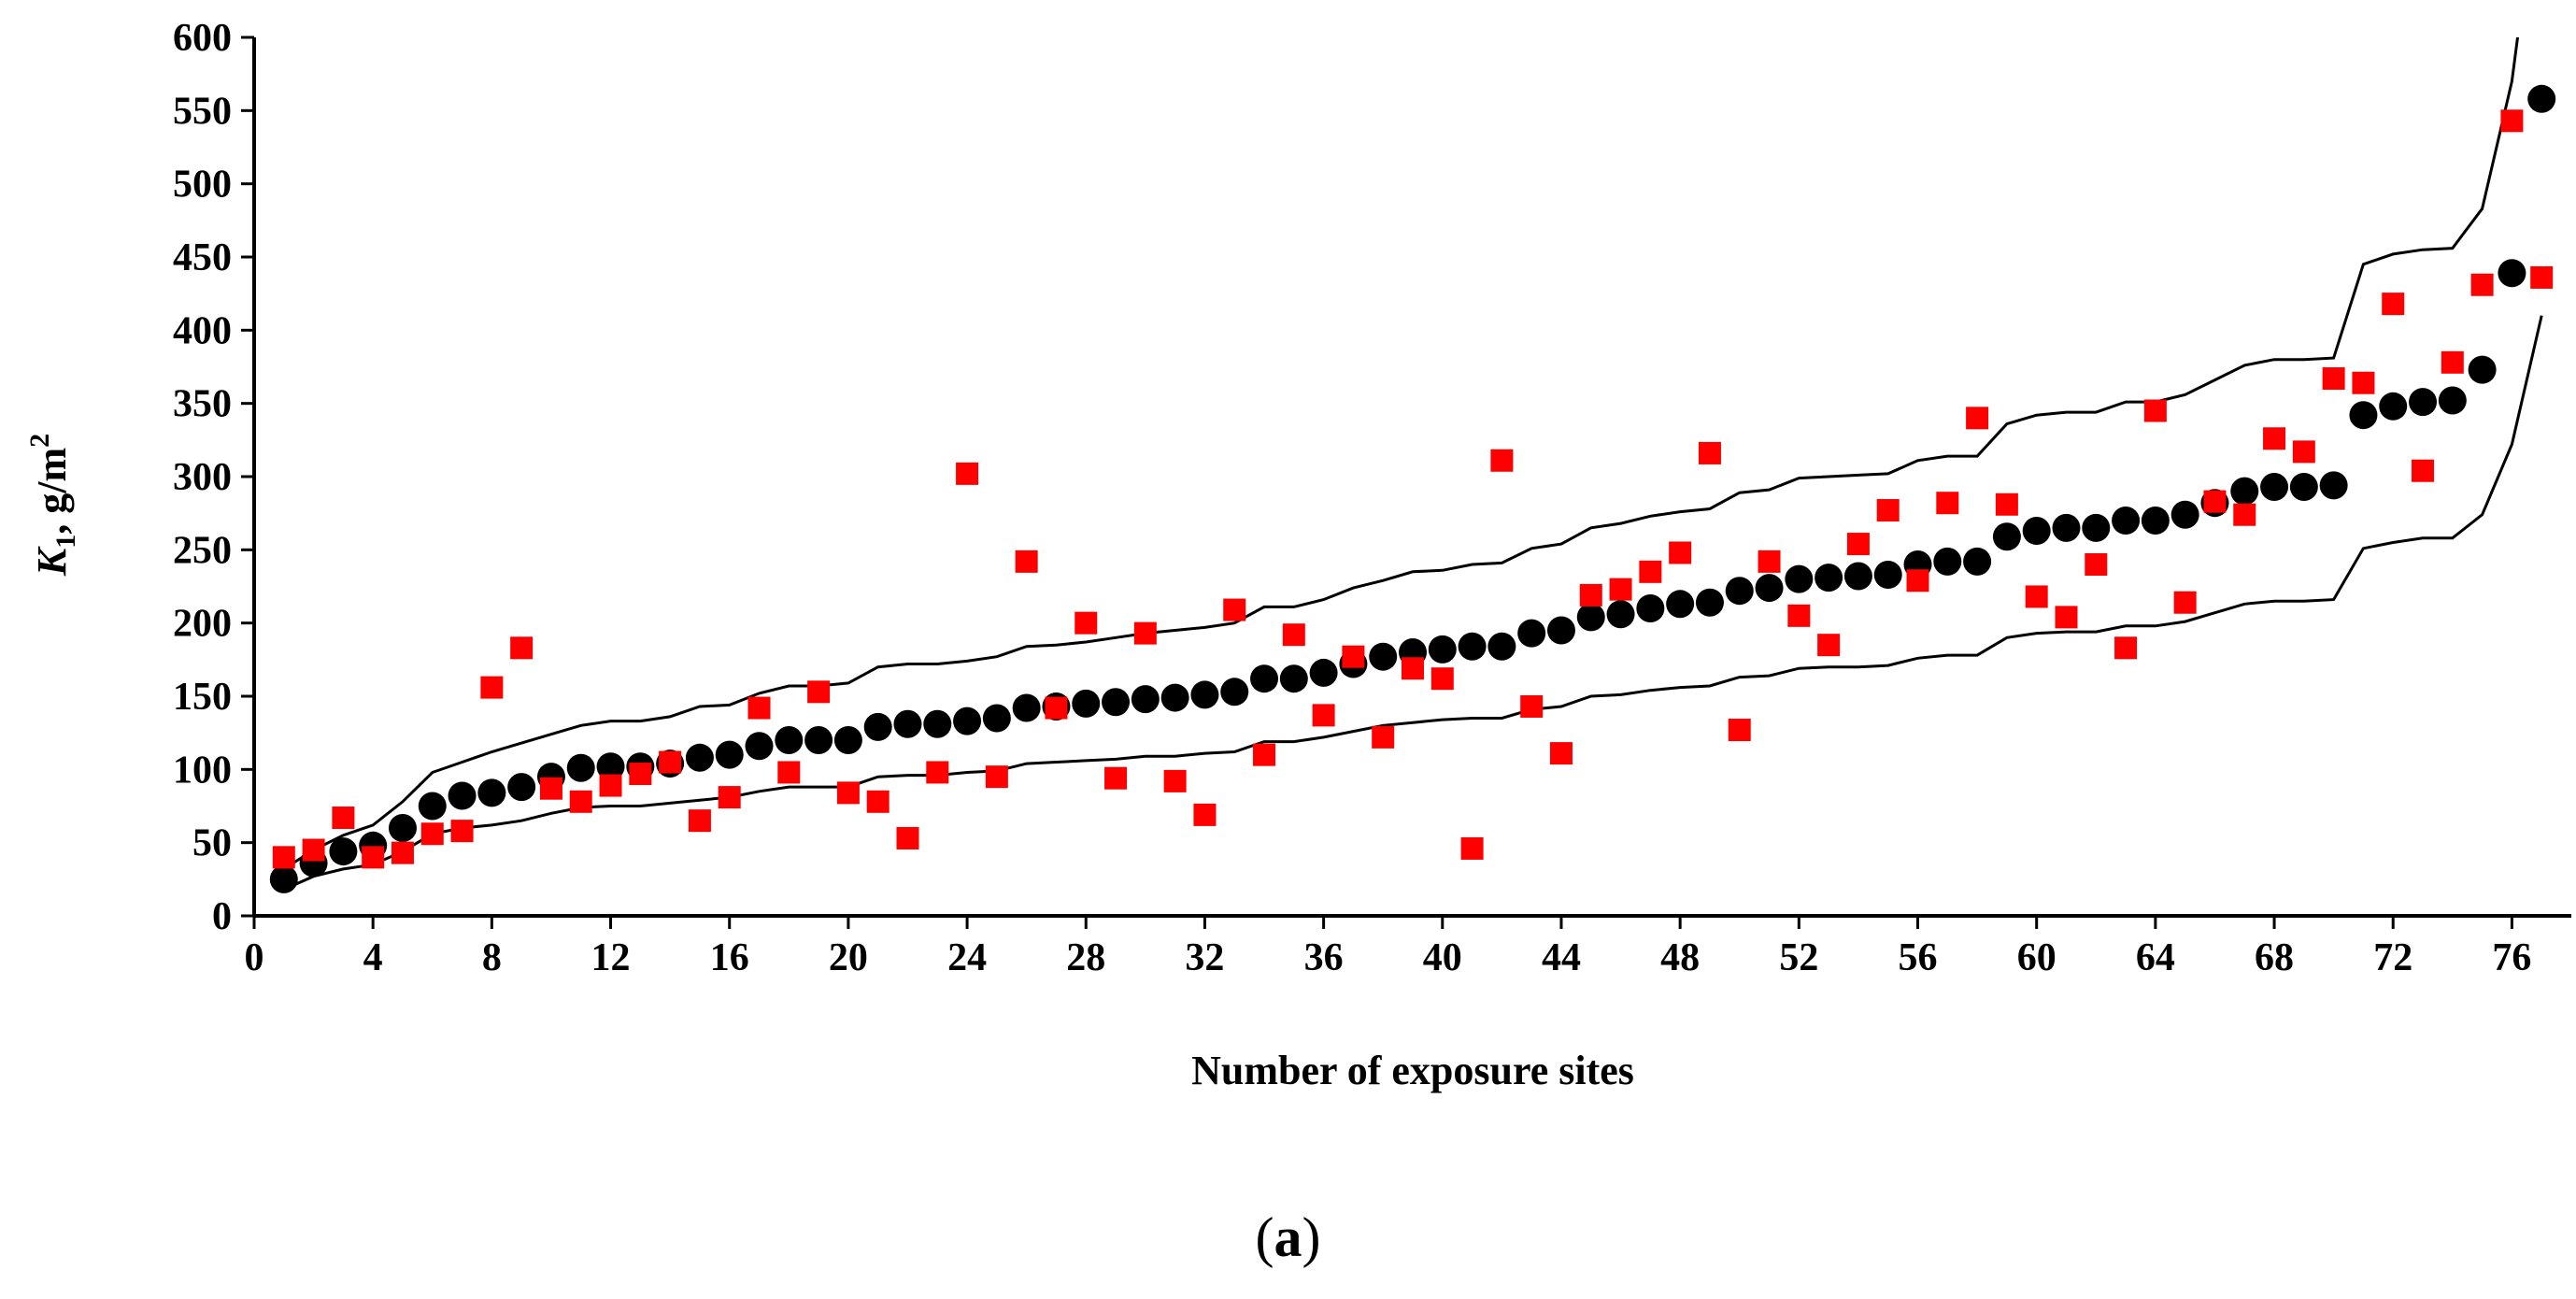 This screenshot has width=2576, height=1299. What do you see at coordinates (1413, 1071) in the screenshot?
I see `x-axis-title: Number of exposure sites` at bounding box center [1413, 1071].